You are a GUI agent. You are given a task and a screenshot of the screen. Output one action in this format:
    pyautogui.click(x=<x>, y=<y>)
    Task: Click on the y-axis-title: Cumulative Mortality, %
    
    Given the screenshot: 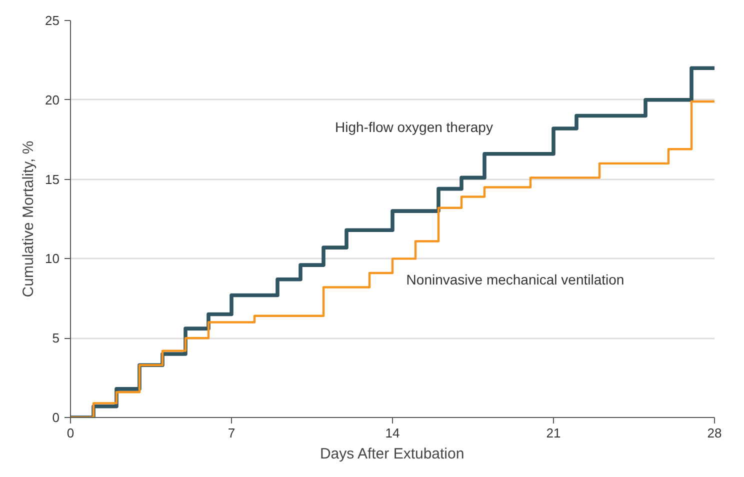 What is the action you would take?
    pyautogui.click(x=29, y=219)
    